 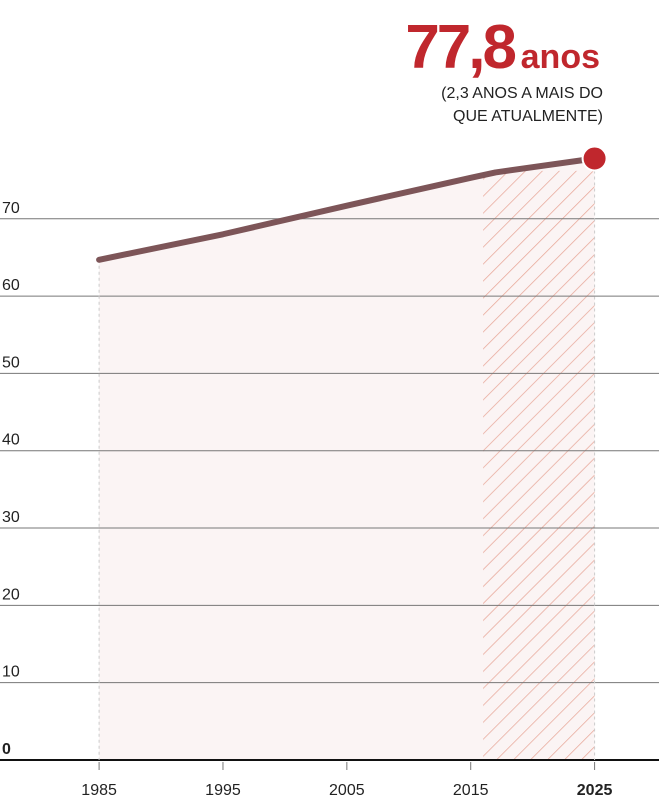 I want to click on x-tick-label: 1985, so click(x=99, y=790).